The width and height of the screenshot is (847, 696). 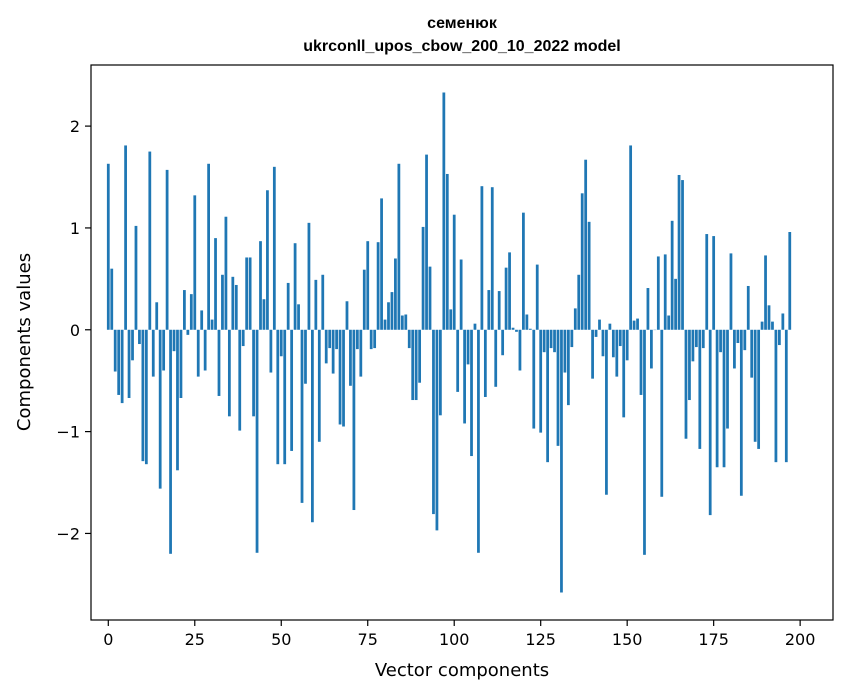 I want to click on chart-subtitle: ukrconll_upos_cbow_200_10_2022 model, so click(x=461, y=46).